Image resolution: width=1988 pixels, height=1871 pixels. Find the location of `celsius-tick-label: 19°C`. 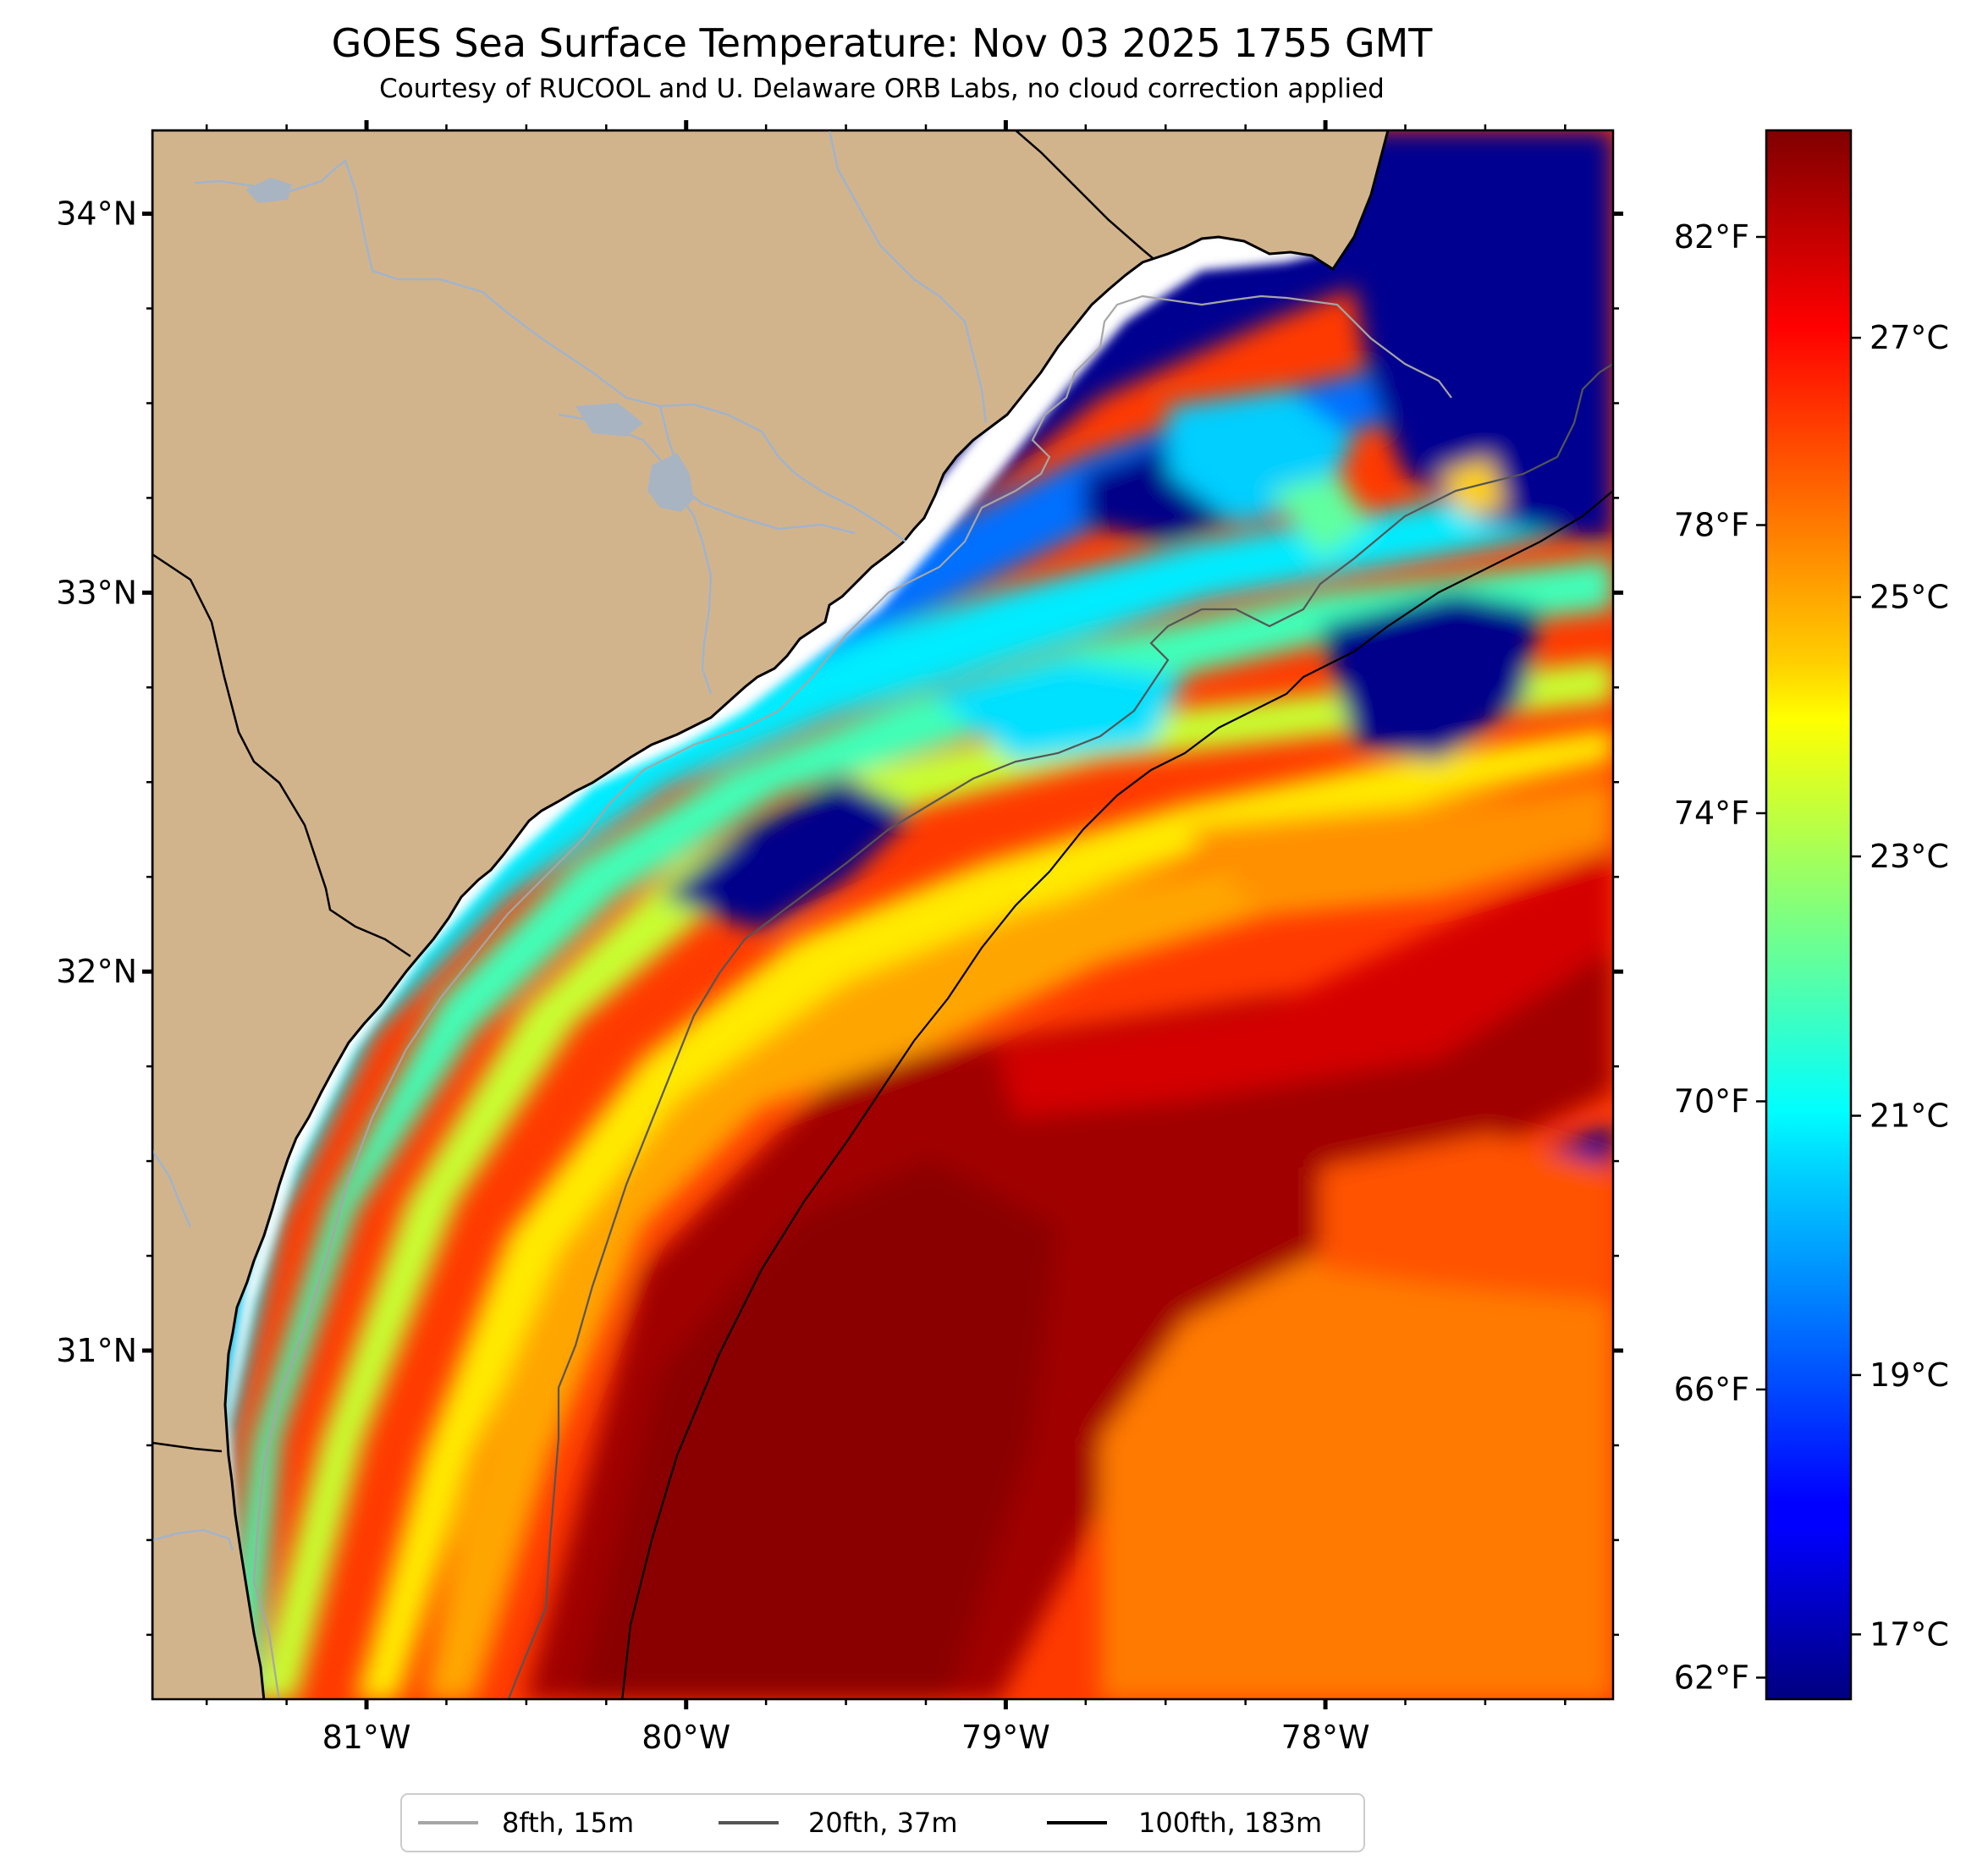

celsius-tick-label: 19°C is located at coordinates (1909, 1375).